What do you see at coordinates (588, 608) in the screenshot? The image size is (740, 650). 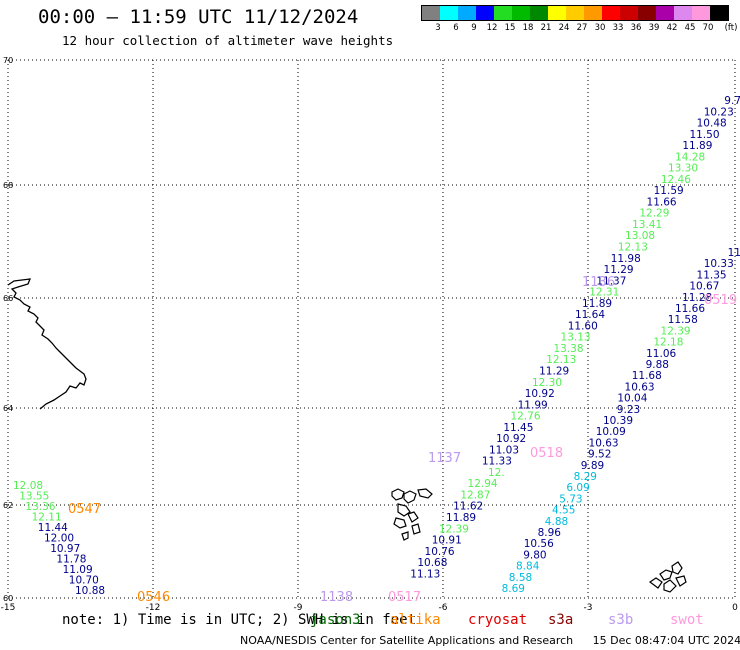 I see `lon-tick-label: -3` at bounding box center [588, 608].